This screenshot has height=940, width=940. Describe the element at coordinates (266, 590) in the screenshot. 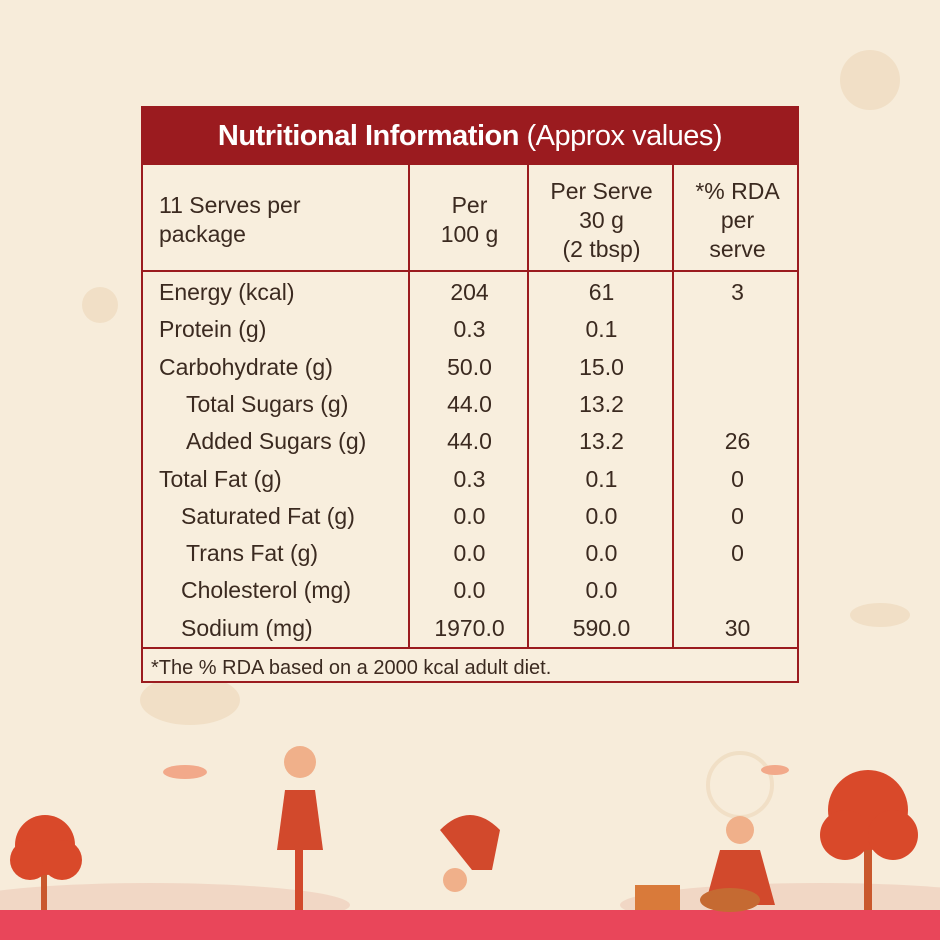

I see `row-label: Cholesterol (mg)` at that location.